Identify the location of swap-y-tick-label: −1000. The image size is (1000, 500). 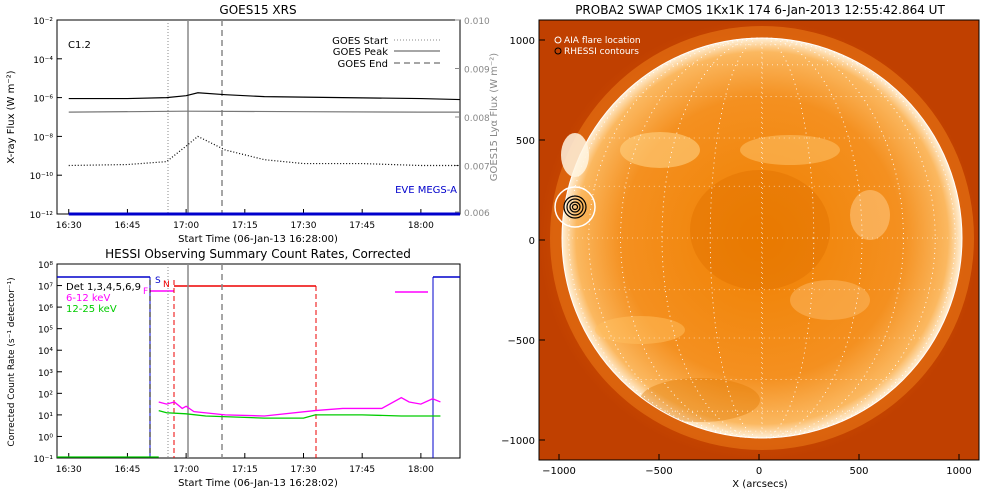
(518, 441).